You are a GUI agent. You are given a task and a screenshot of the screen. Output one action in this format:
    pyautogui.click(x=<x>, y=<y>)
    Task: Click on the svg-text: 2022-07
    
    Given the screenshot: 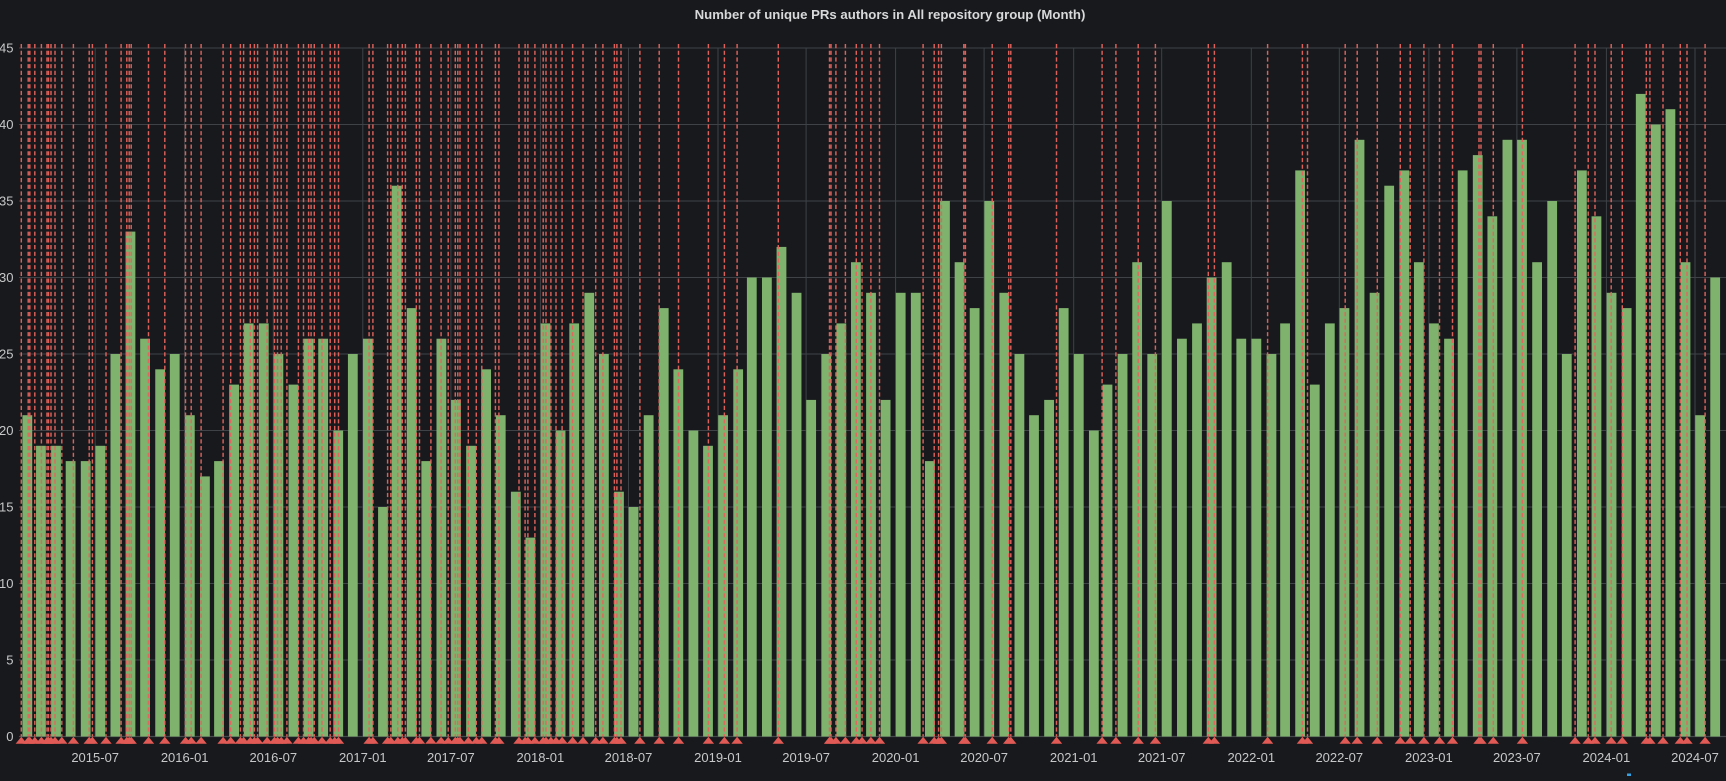 What is the action you would take?
    pyautogui.click(x=1339, y=757)
    